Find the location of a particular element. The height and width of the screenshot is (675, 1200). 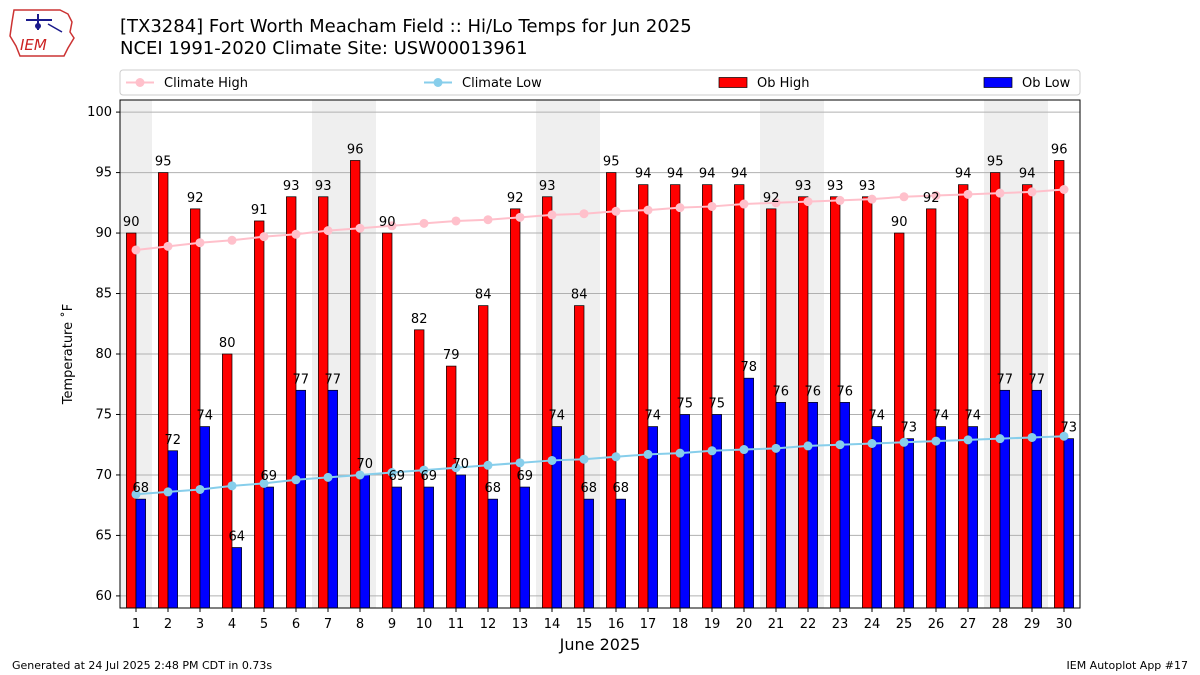

x-tick-label: 22 is located at coordinates (808, 624).